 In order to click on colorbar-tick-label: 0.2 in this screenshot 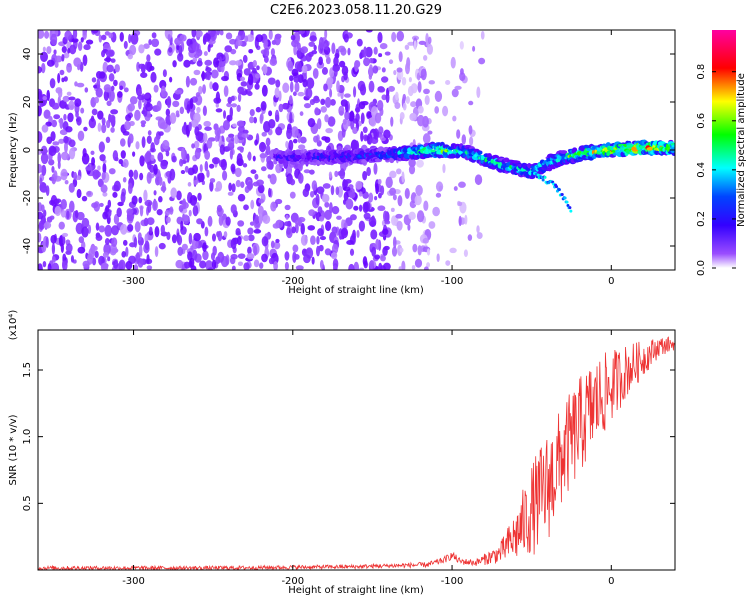, I will do `click(701, 219)`.